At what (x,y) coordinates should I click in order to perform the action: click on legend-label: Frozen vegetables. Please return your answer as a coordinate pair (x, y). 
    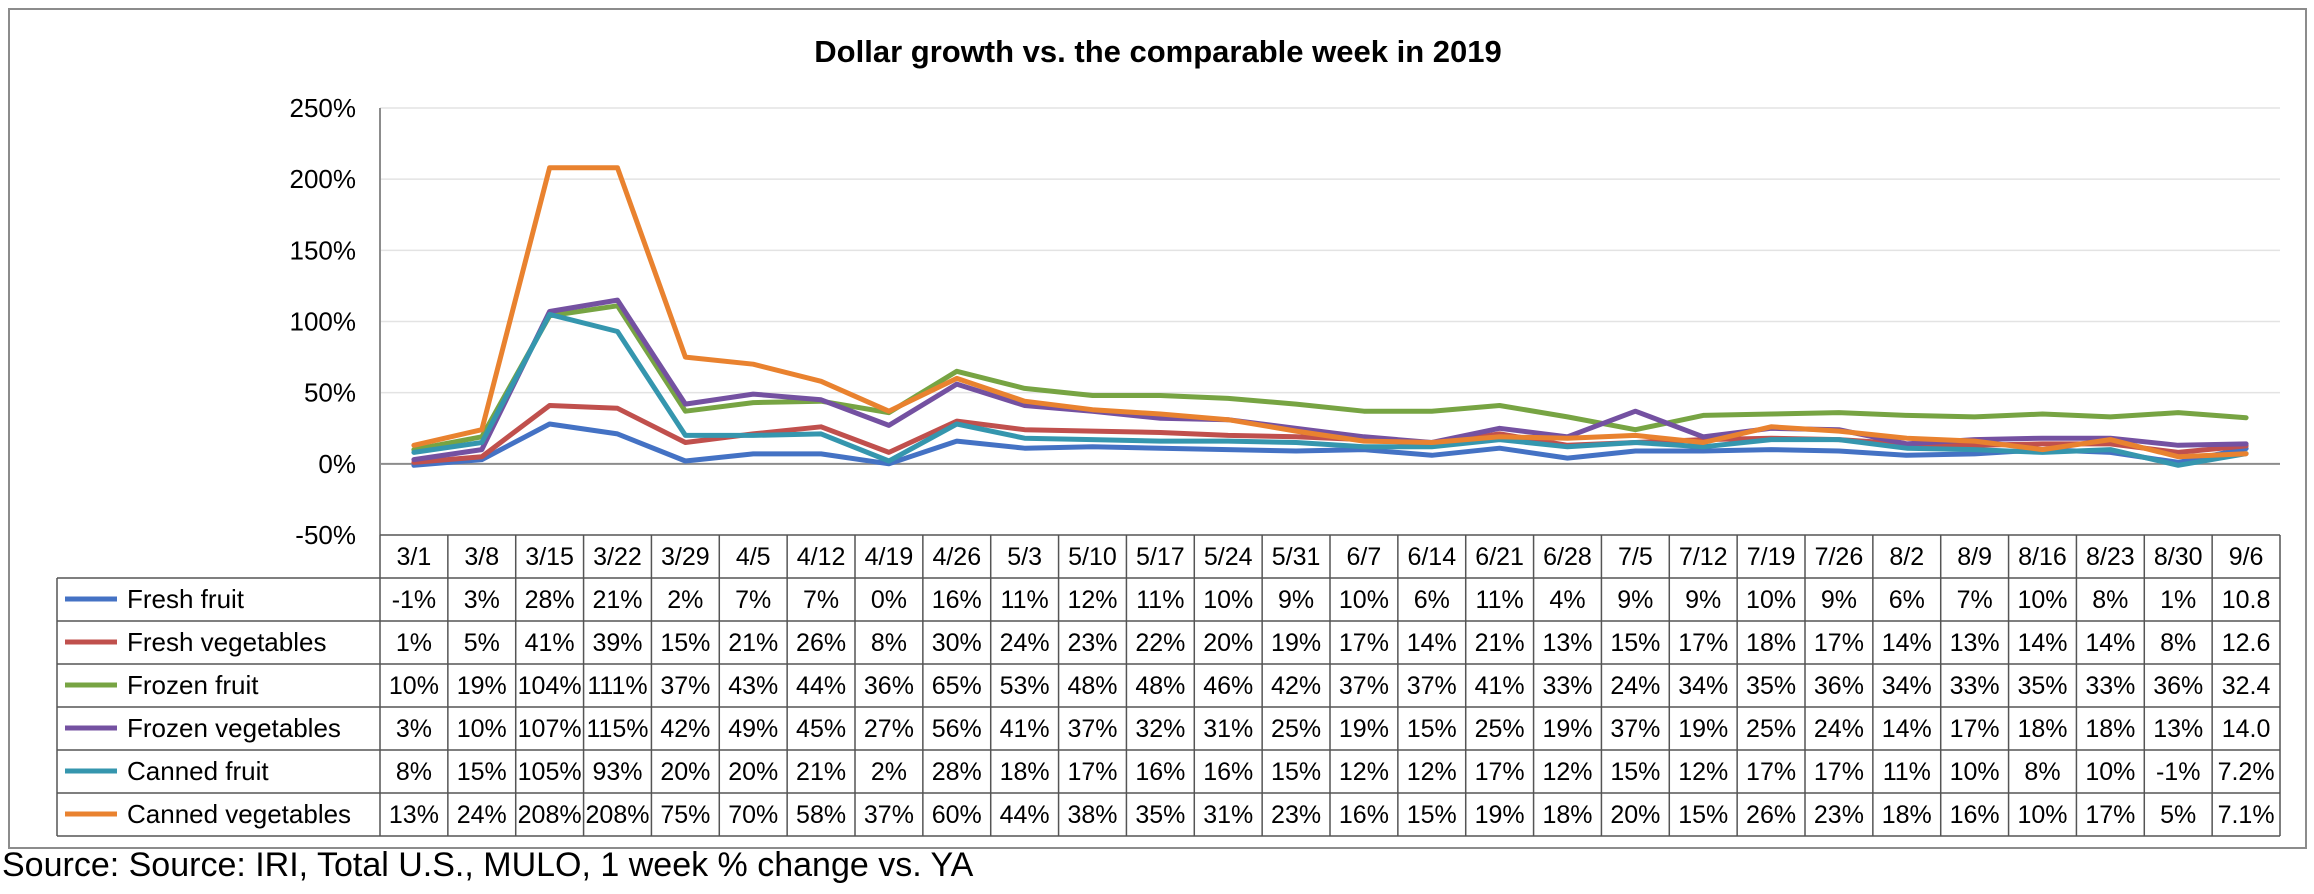
    Looking at the image, I should click on (234, 728).